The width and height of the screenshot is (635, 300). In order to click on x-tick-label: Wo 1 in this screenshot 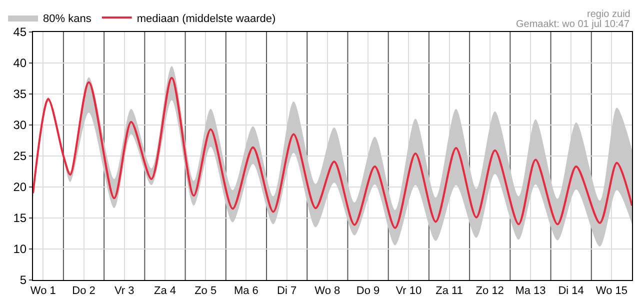, I will do `click(43, 291)`.